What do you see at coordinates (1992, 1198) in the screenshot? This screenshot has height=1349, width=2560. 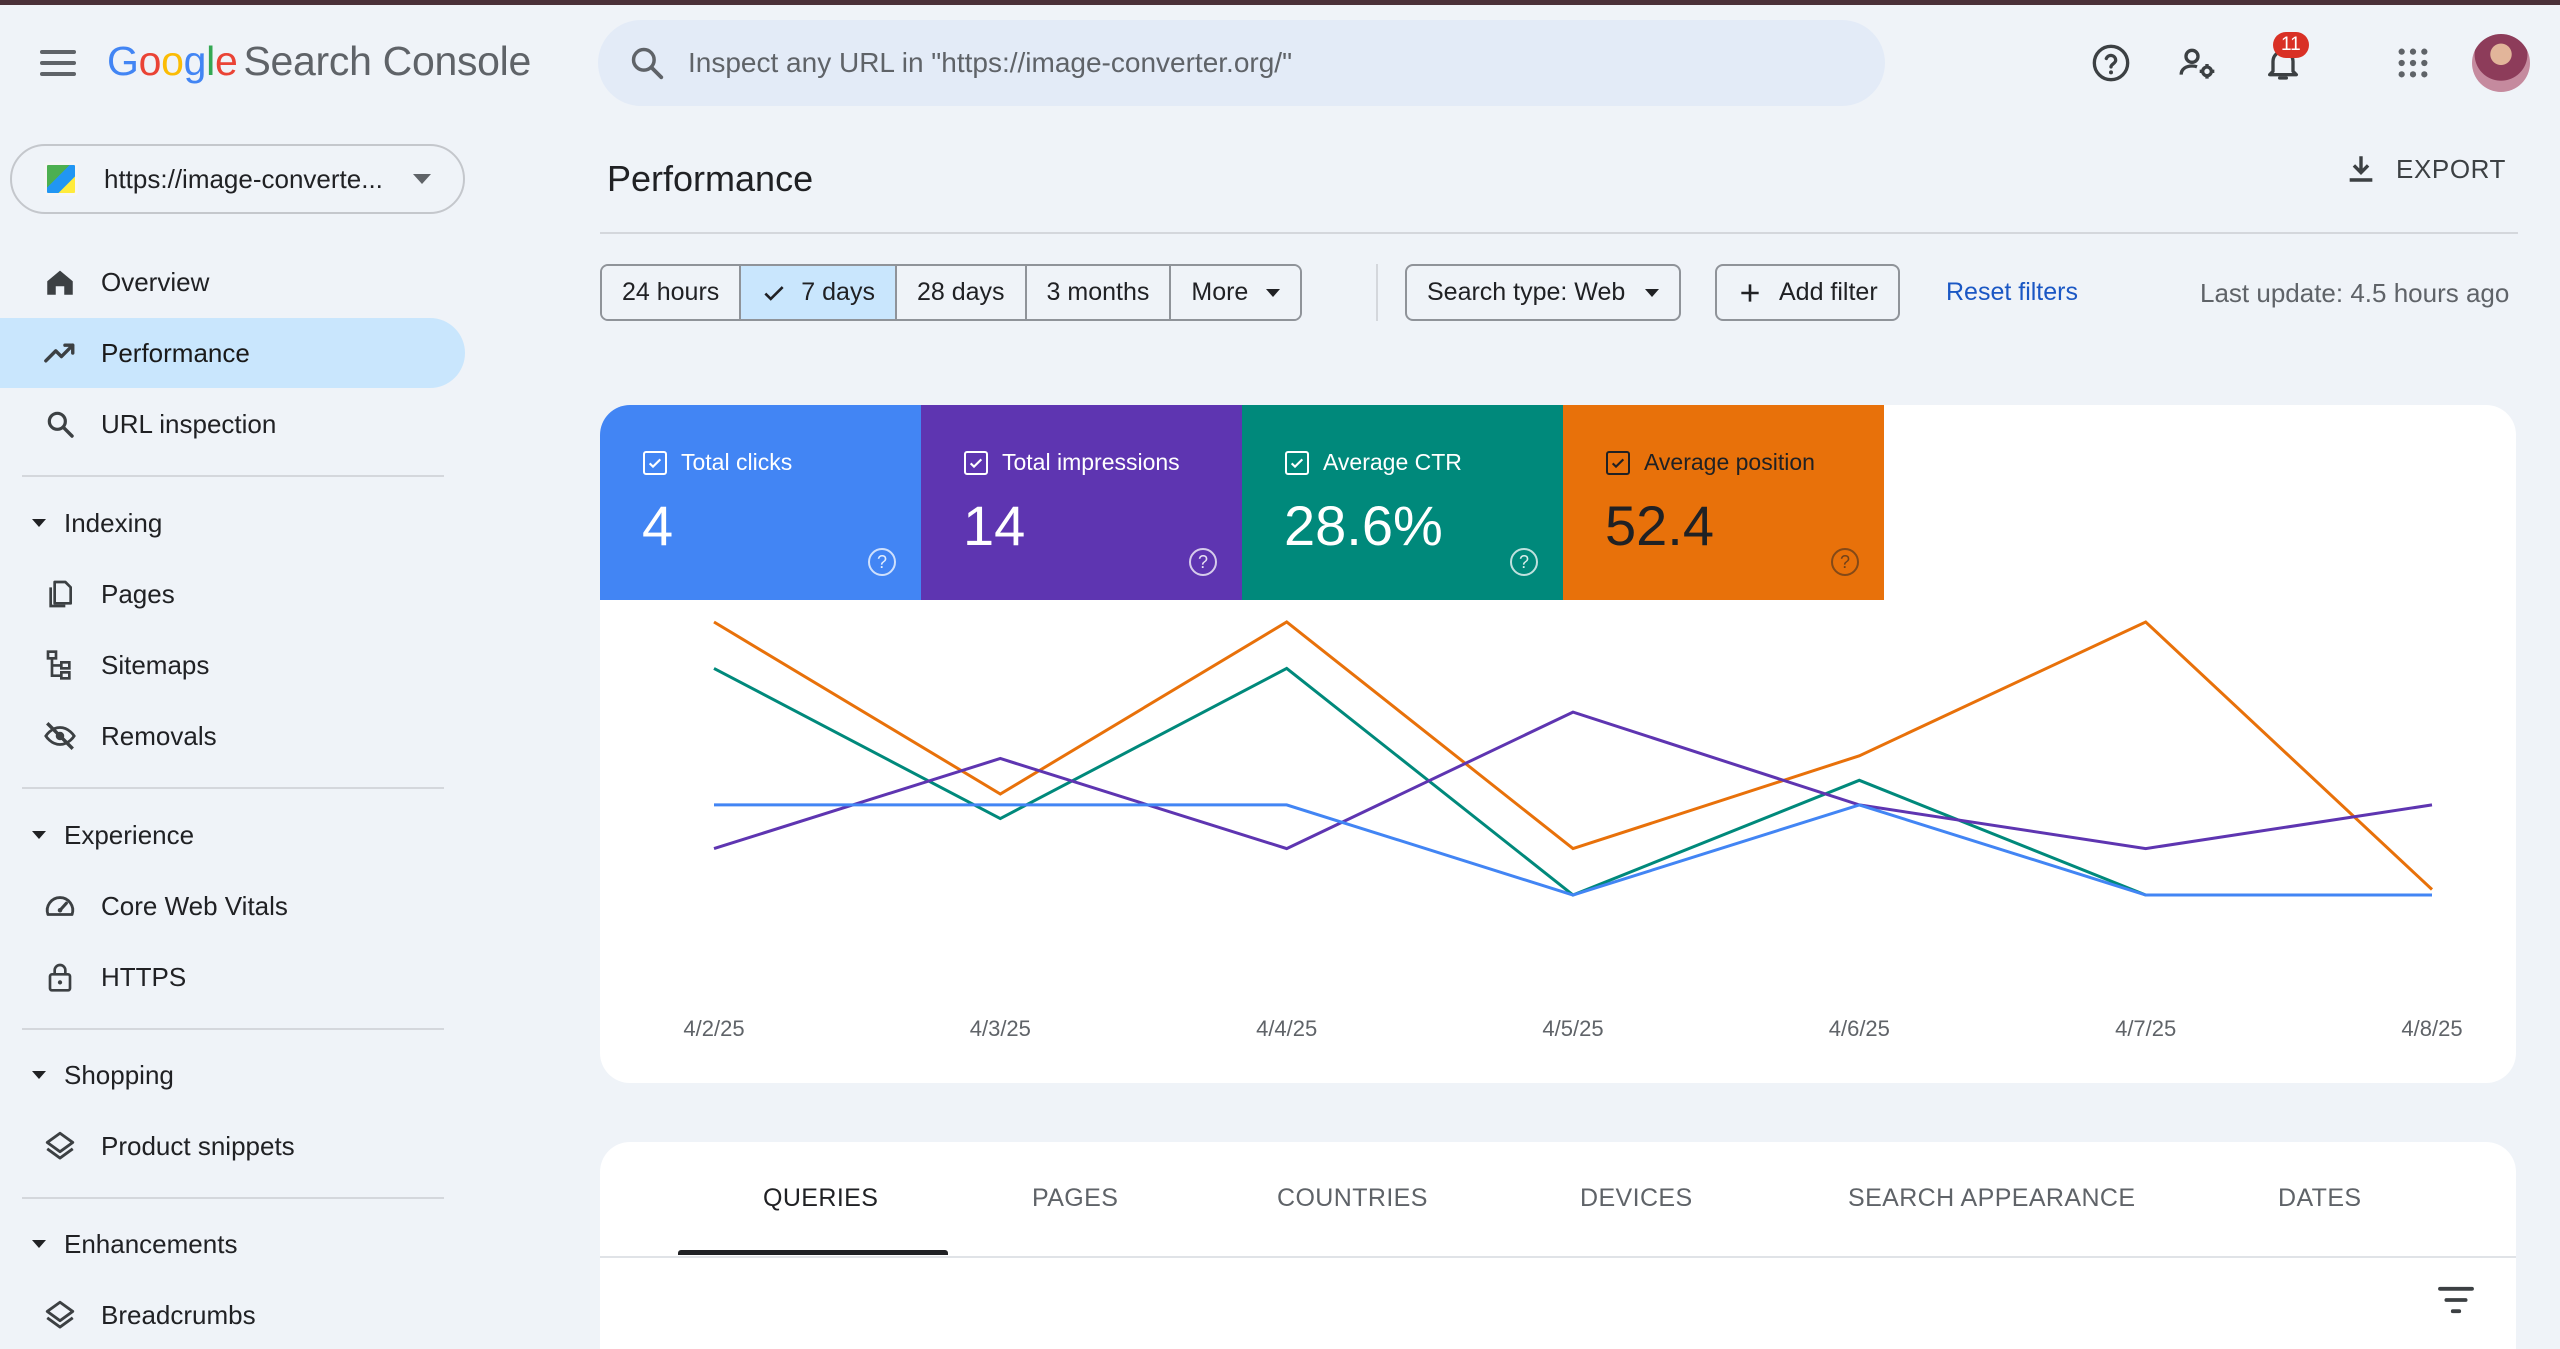 I see `tab-search-appearance: SEARCH APPEARANCE` at bounding box center [1992, 1198].